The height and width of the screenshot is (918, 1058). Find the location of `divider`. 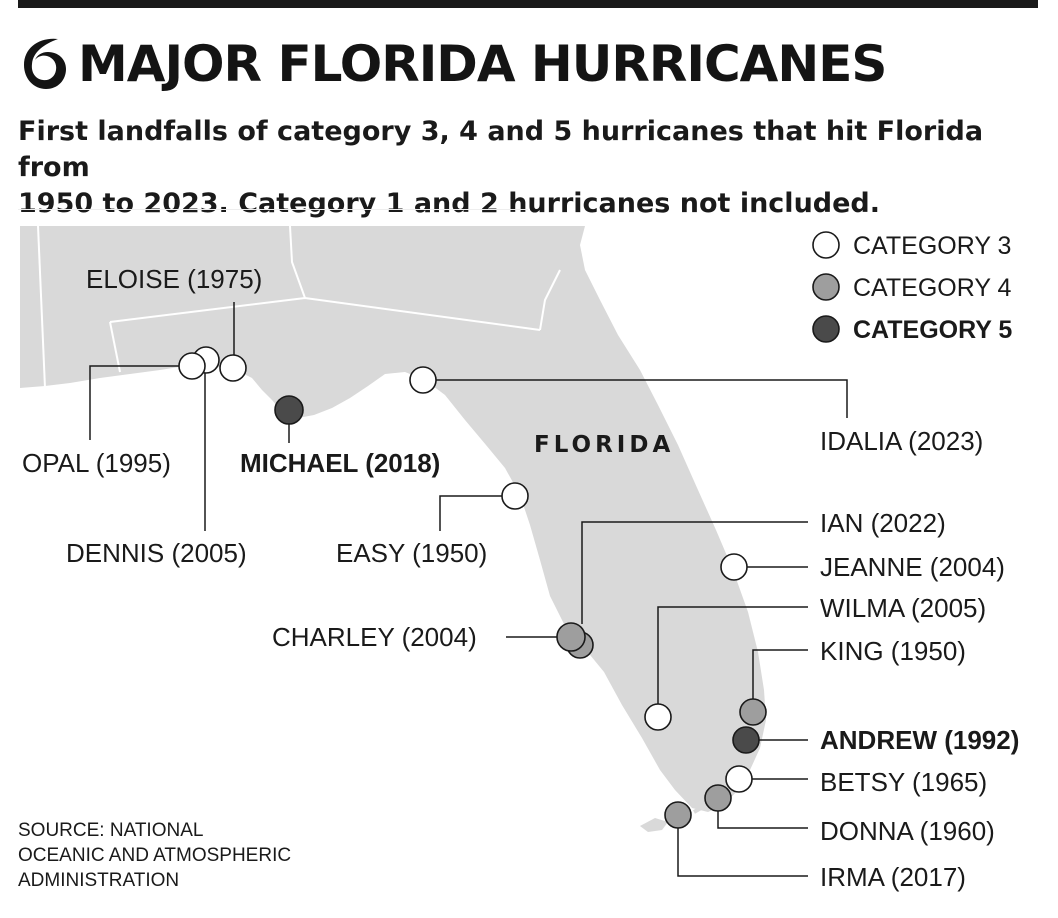

divider is located at coordinates (273, 209).